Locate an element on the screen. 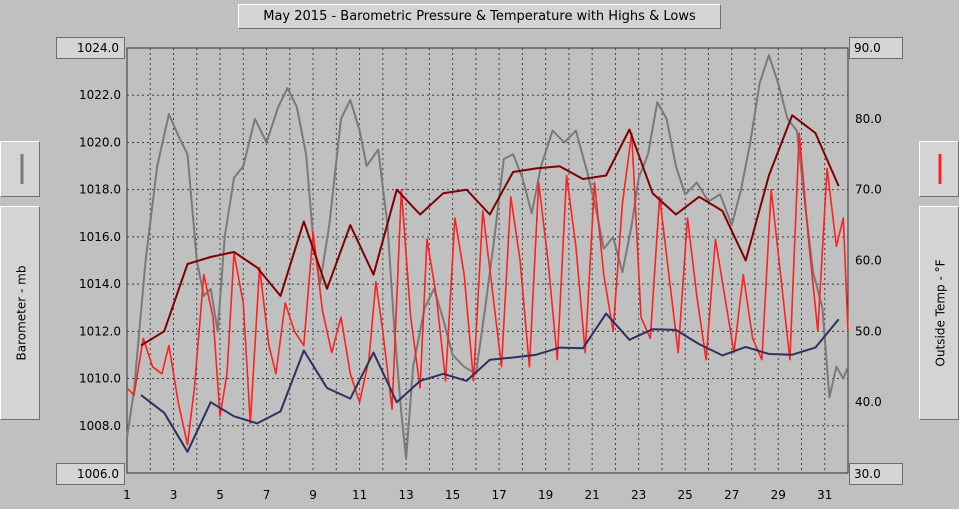 This screenshot has height=509, width=959. left-tick-label: 1012.0 is located at coordinates (100, 331).